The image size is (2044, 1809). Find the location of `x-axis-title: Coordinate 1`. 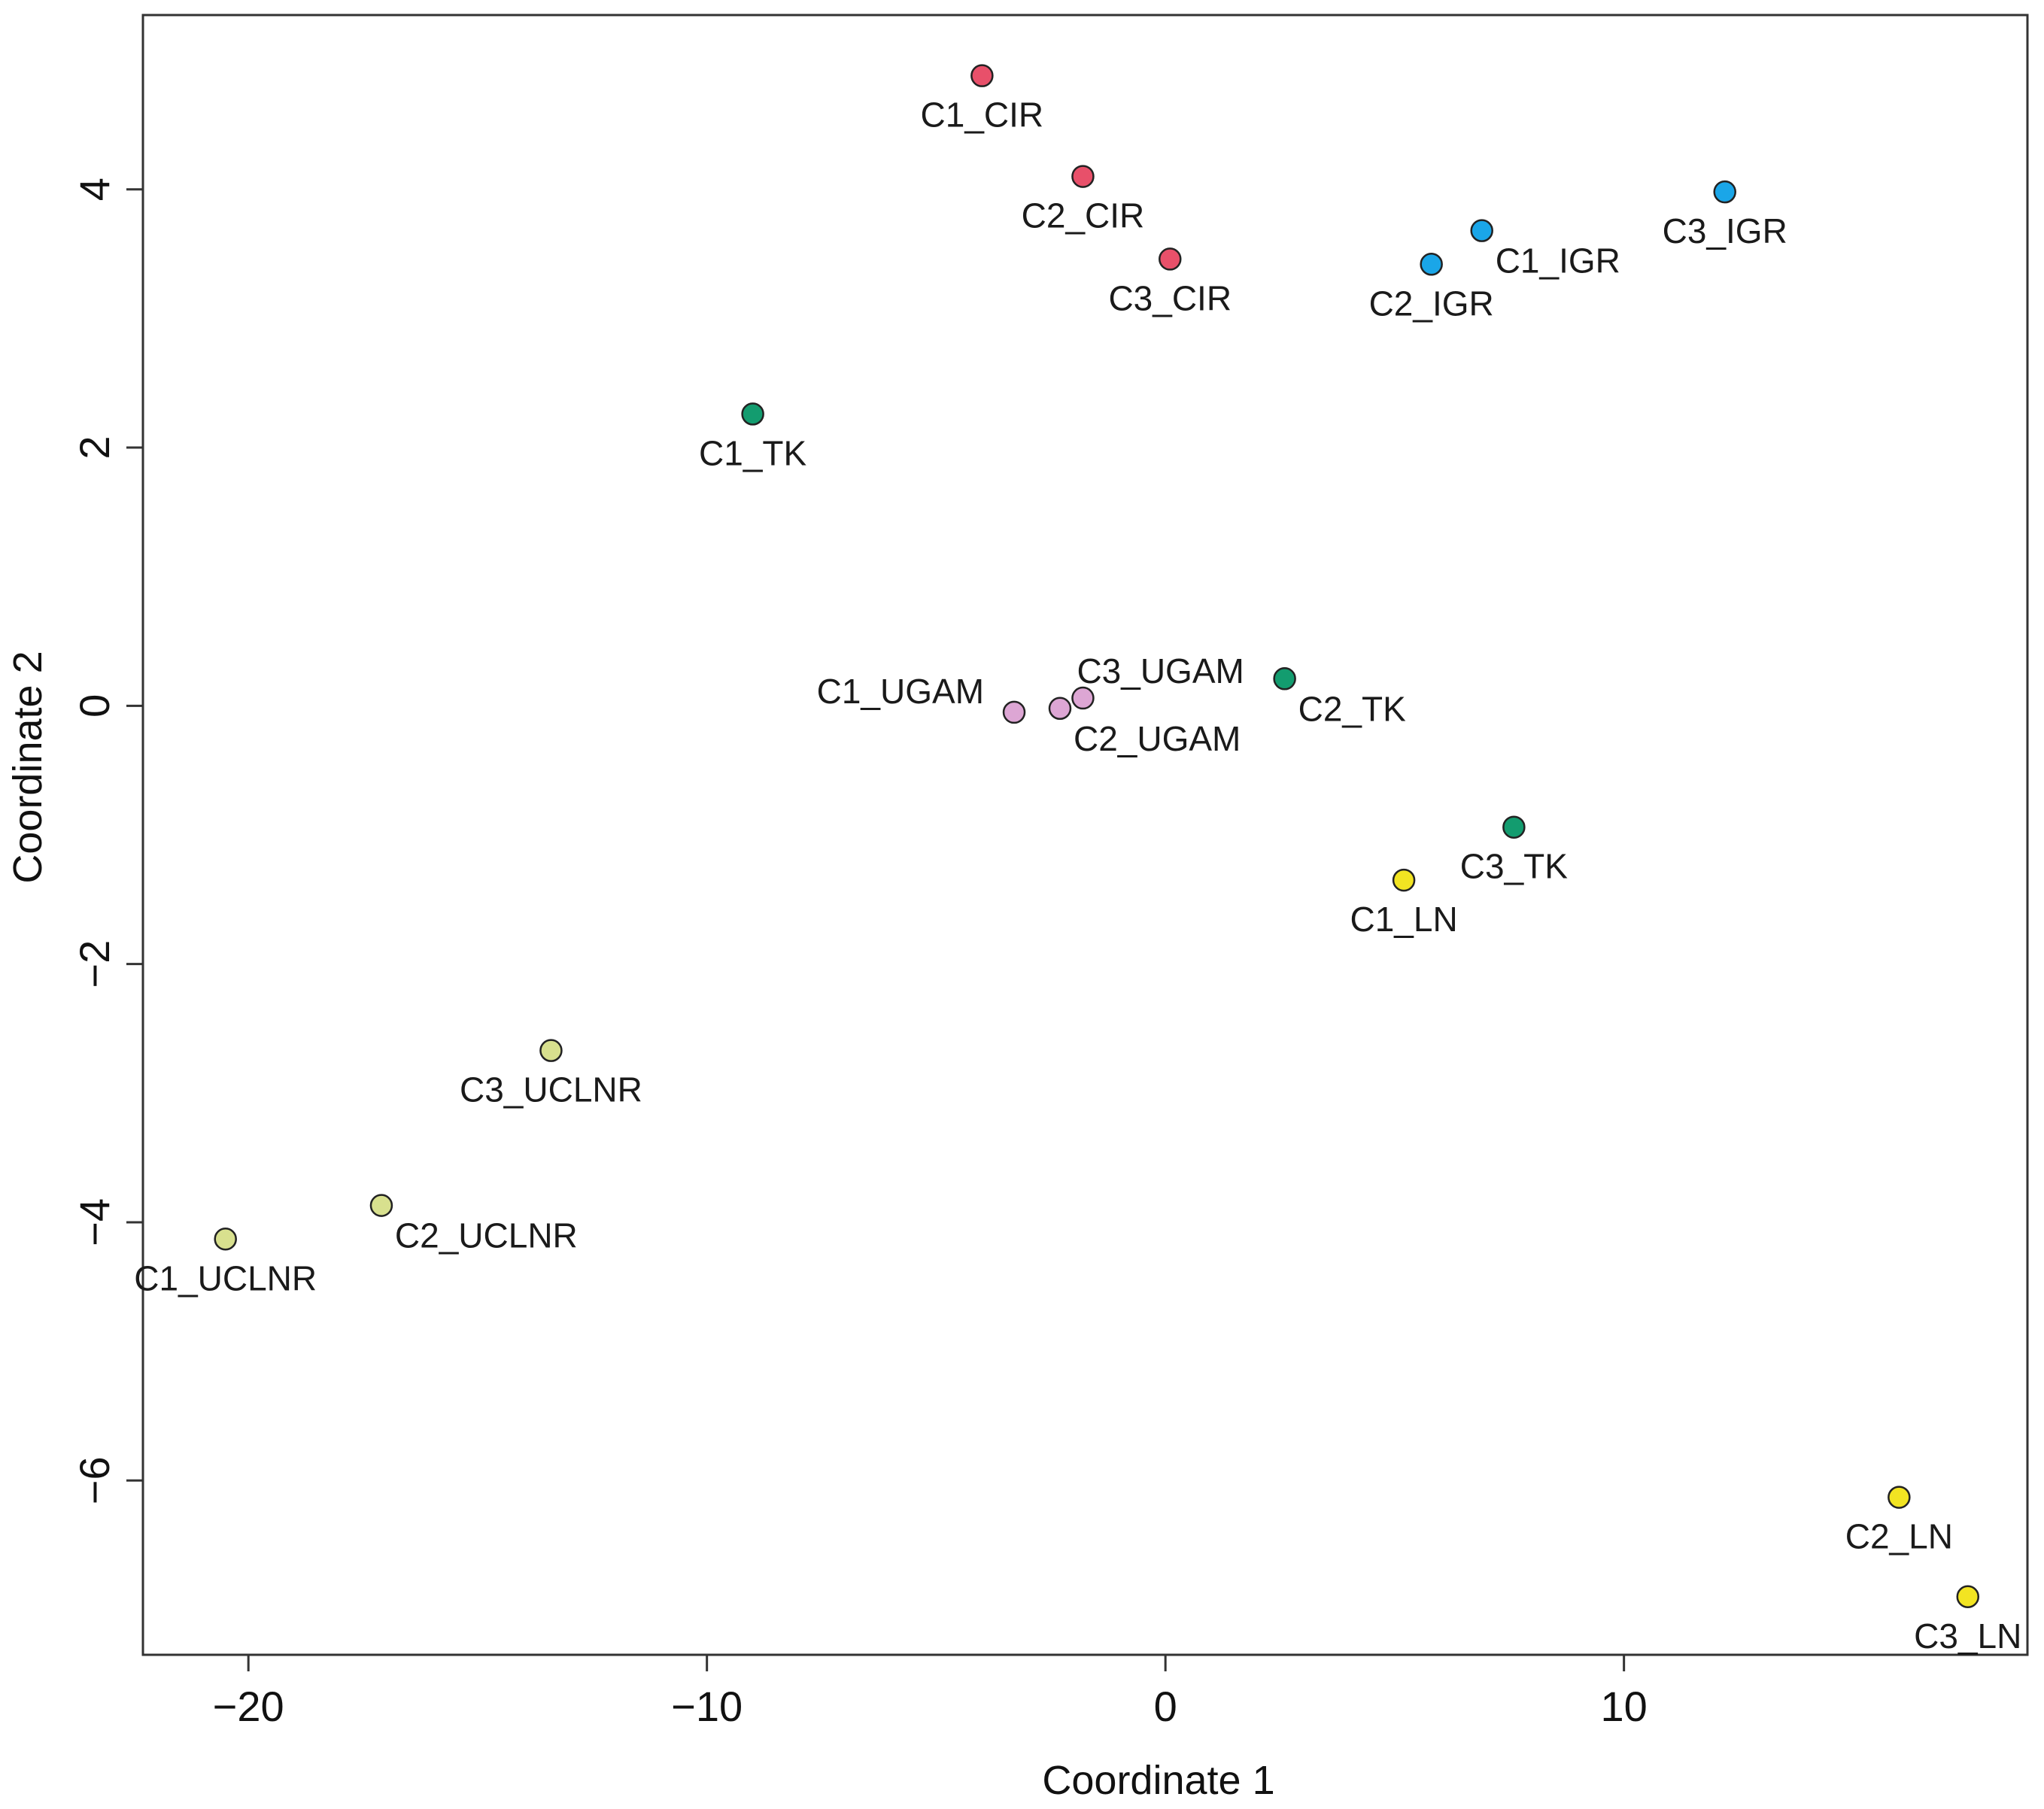

x-axis-title: Coordinate 1 is located at coordinates (1158, 1780).